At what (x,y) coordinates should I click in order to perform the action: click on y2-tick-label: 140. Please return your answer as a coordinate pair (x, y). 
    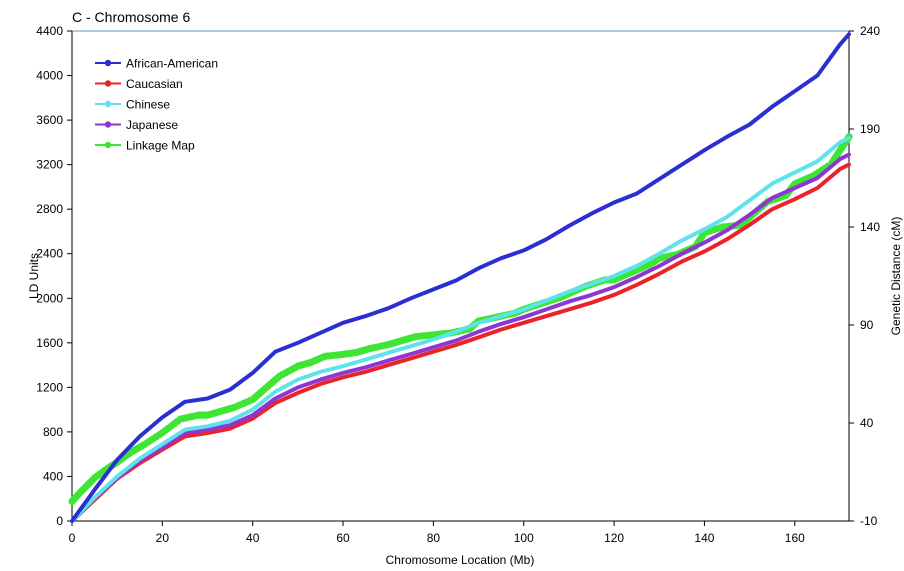
    Looking at the image, I should click on (870, 227).